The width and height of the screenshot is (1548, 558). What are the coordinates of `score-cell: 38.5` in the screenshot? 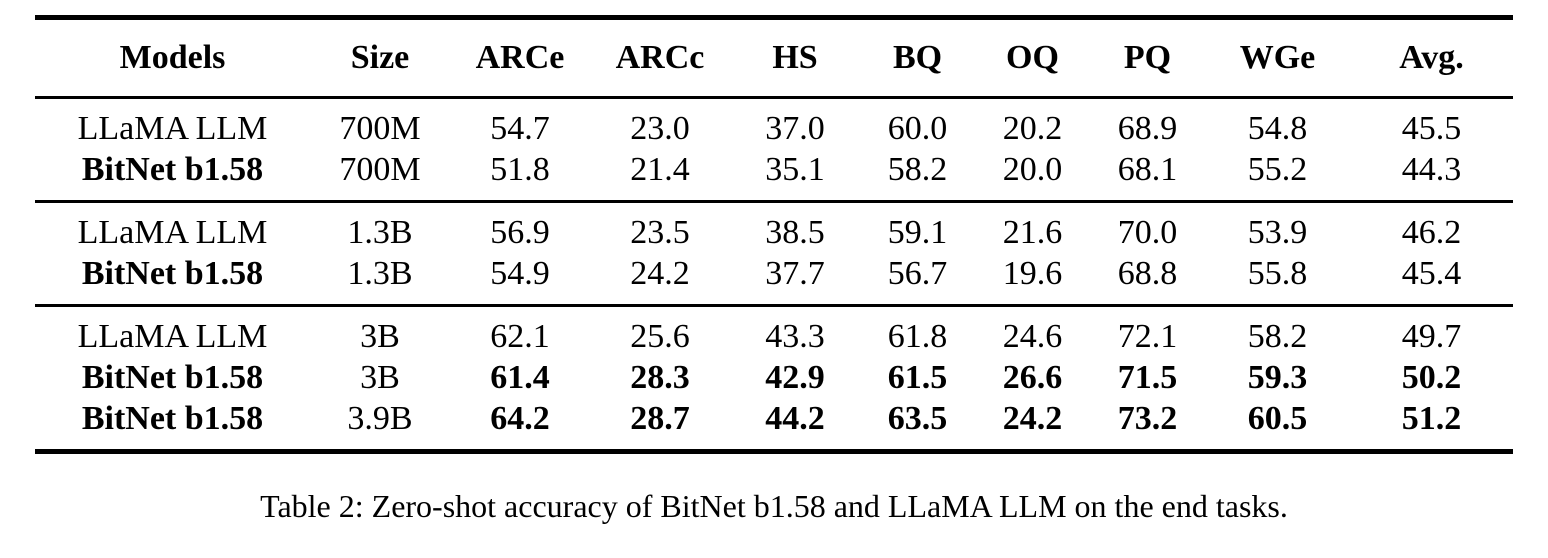 It's located at (795, 232).